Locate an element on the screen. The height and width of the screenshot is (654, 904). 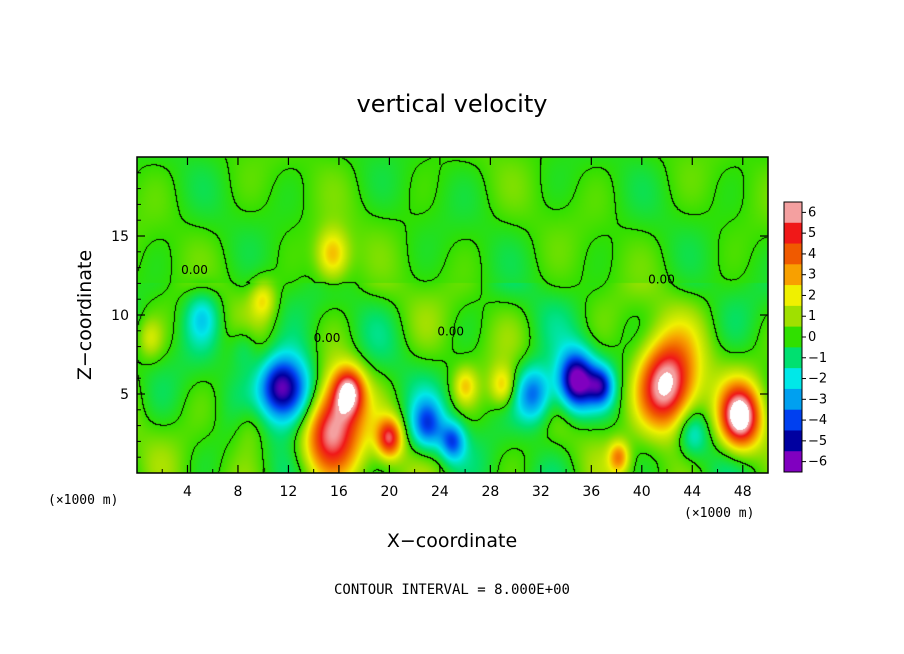
chart-title: vertical velocity is located at coordinates (452, 104).